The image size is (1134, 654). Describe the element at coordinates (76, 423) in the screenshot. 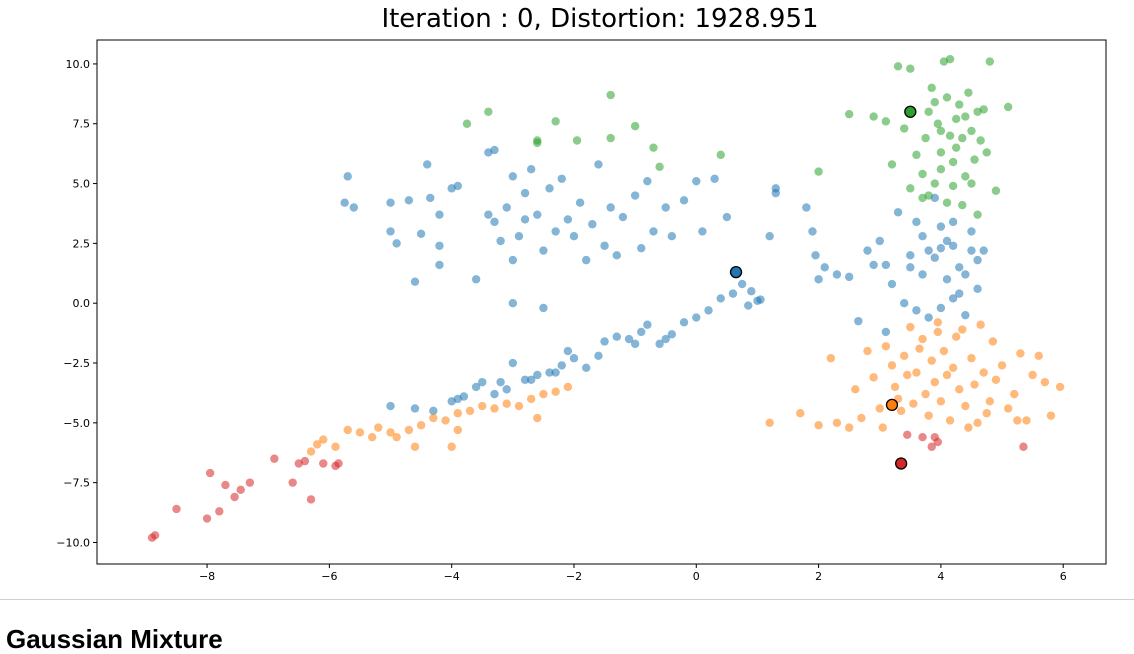

I see `y-tick-label: −5.0` at that location.